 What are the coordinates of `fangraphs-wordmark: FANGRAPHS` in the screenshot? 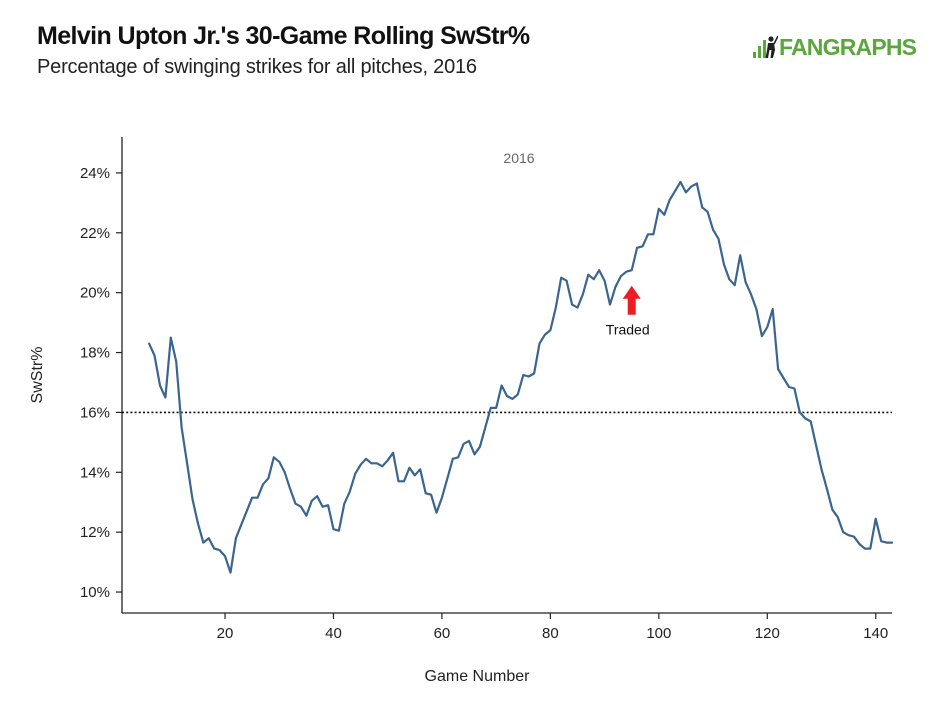 It's located at (848, 46).